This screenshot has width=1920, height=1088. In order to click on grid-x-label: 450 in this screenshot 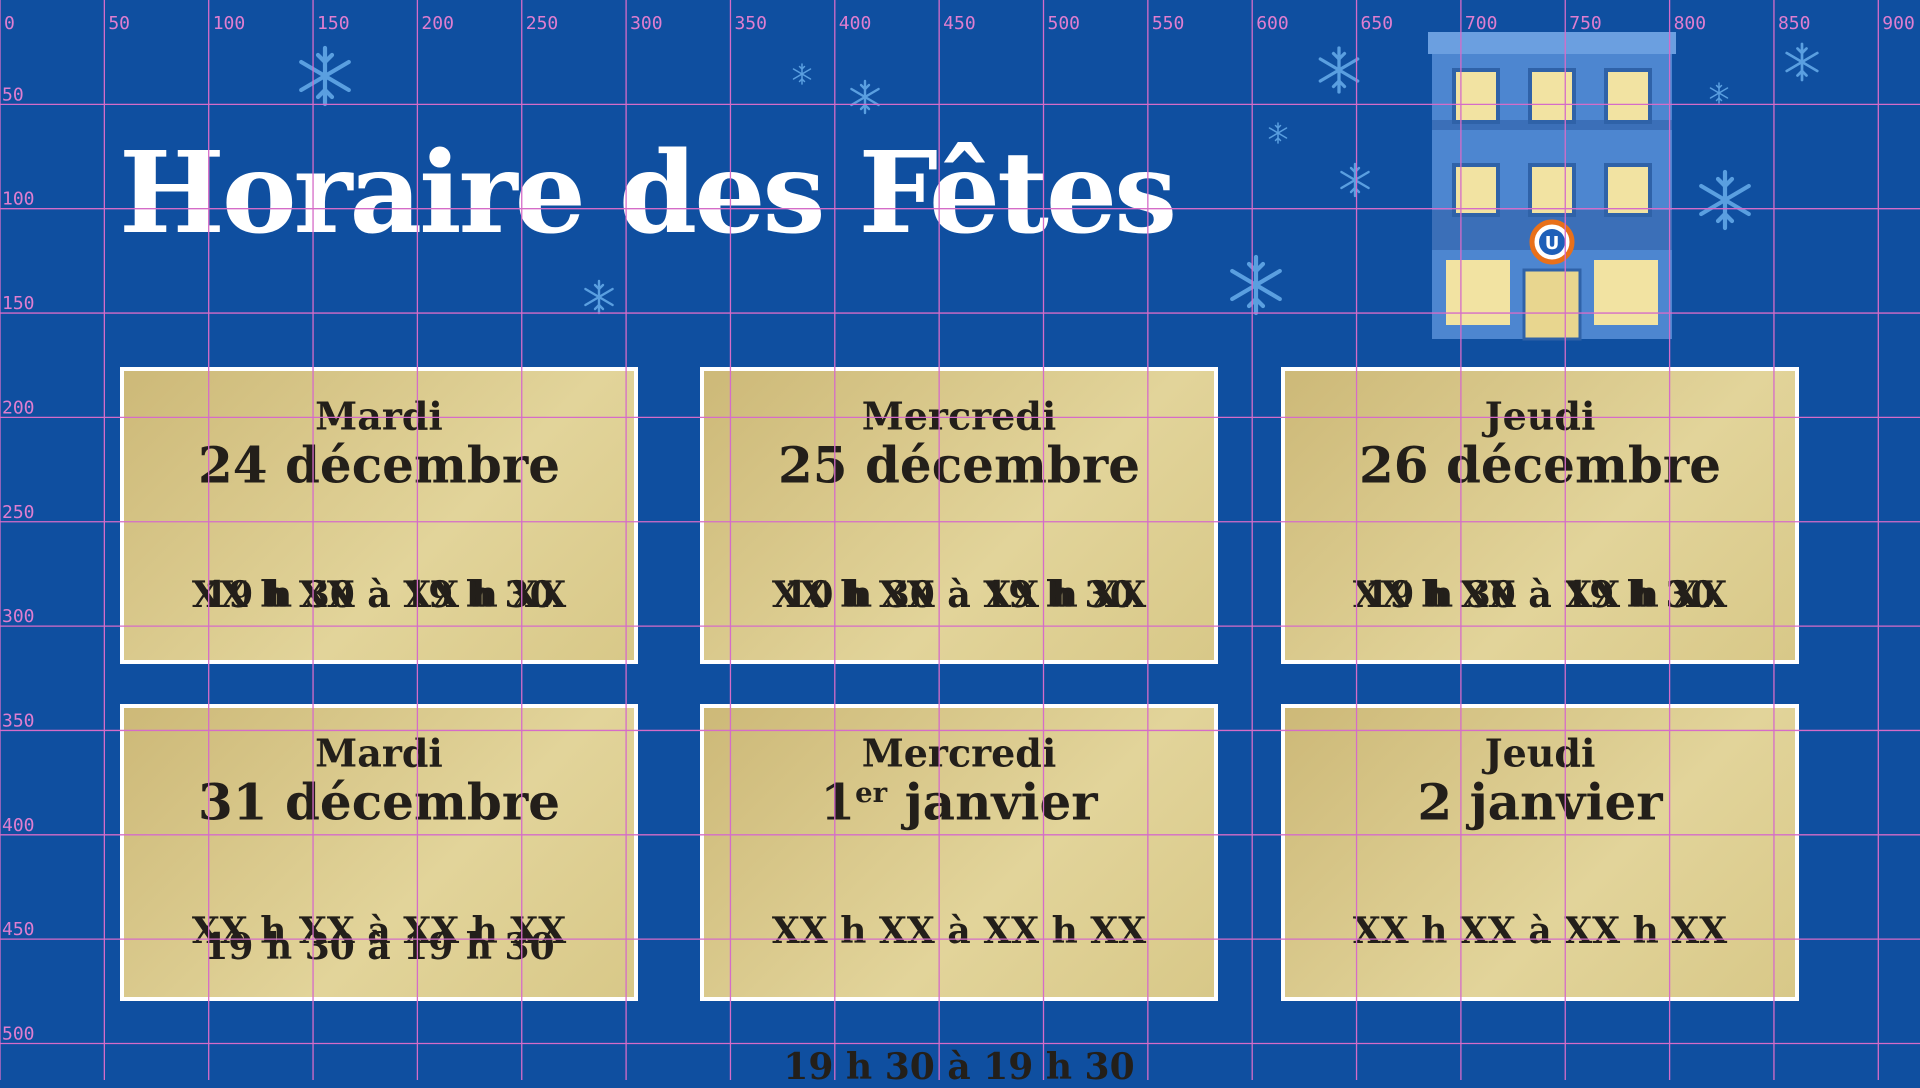, I will do `click(959, 23)`.